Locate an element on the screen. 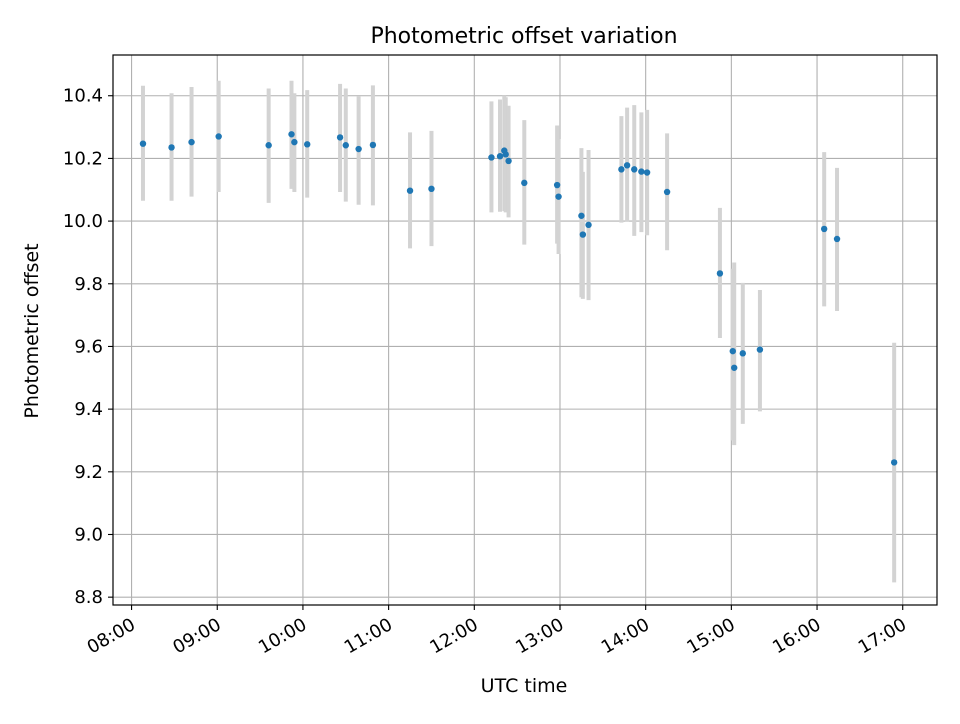  y-tick-label: 8.8 is located at coordinates (88, 597).